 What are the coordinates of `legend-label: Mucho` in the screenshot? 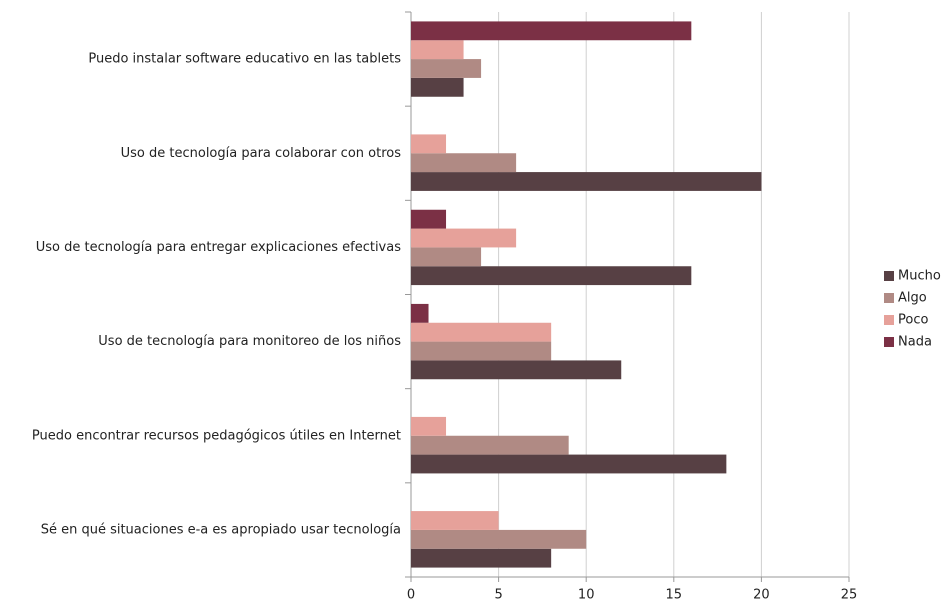 It's located at (919, 276).